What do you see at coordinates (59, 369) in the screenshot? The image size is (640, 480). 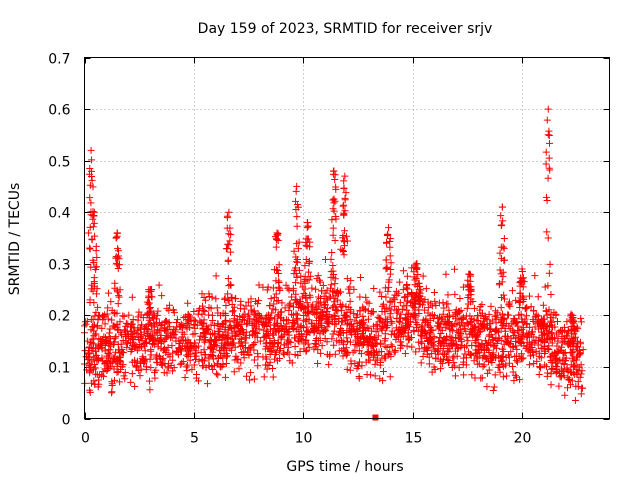 I see `y-tick-label: 0.1` at bounding box center [59, 369].